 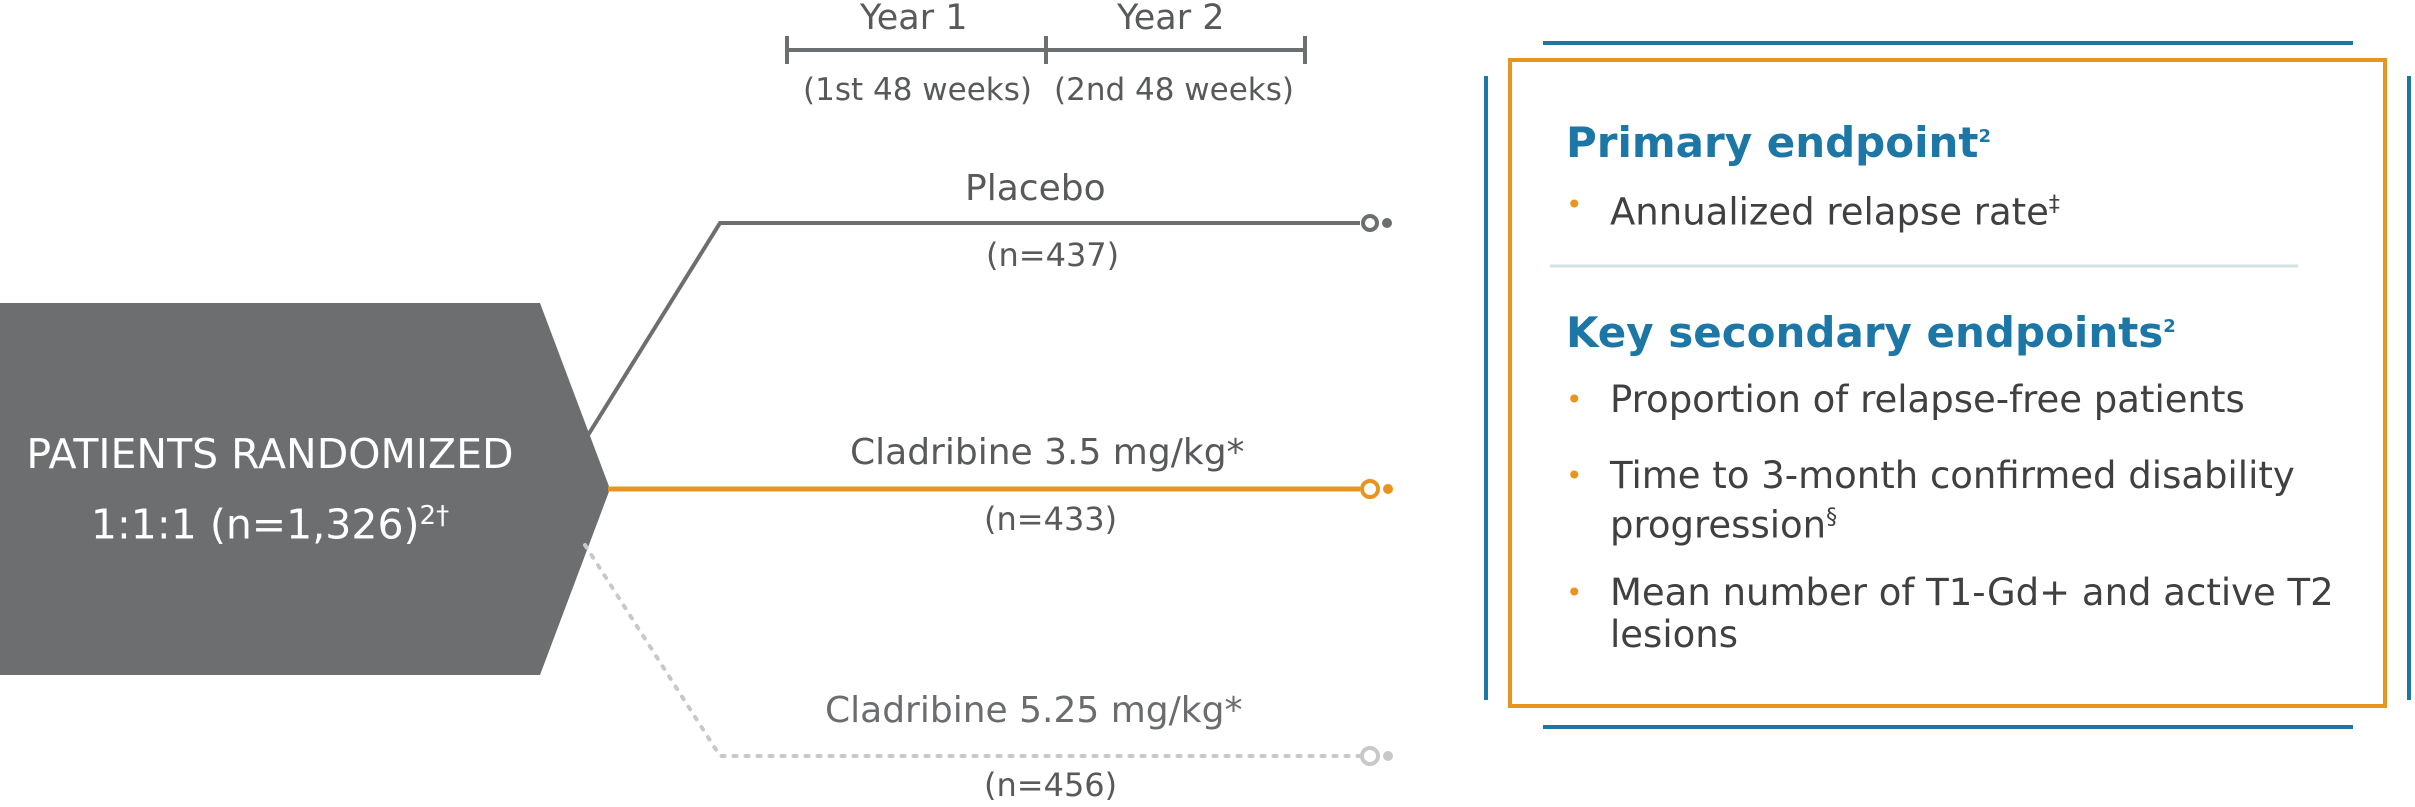 What do you see at coordinates (1047, 452) in the screenshot?
I see `cladribine-35-arm-label: Cladribine 3.5 mg/kg*` at bounding box center [1047, 452].